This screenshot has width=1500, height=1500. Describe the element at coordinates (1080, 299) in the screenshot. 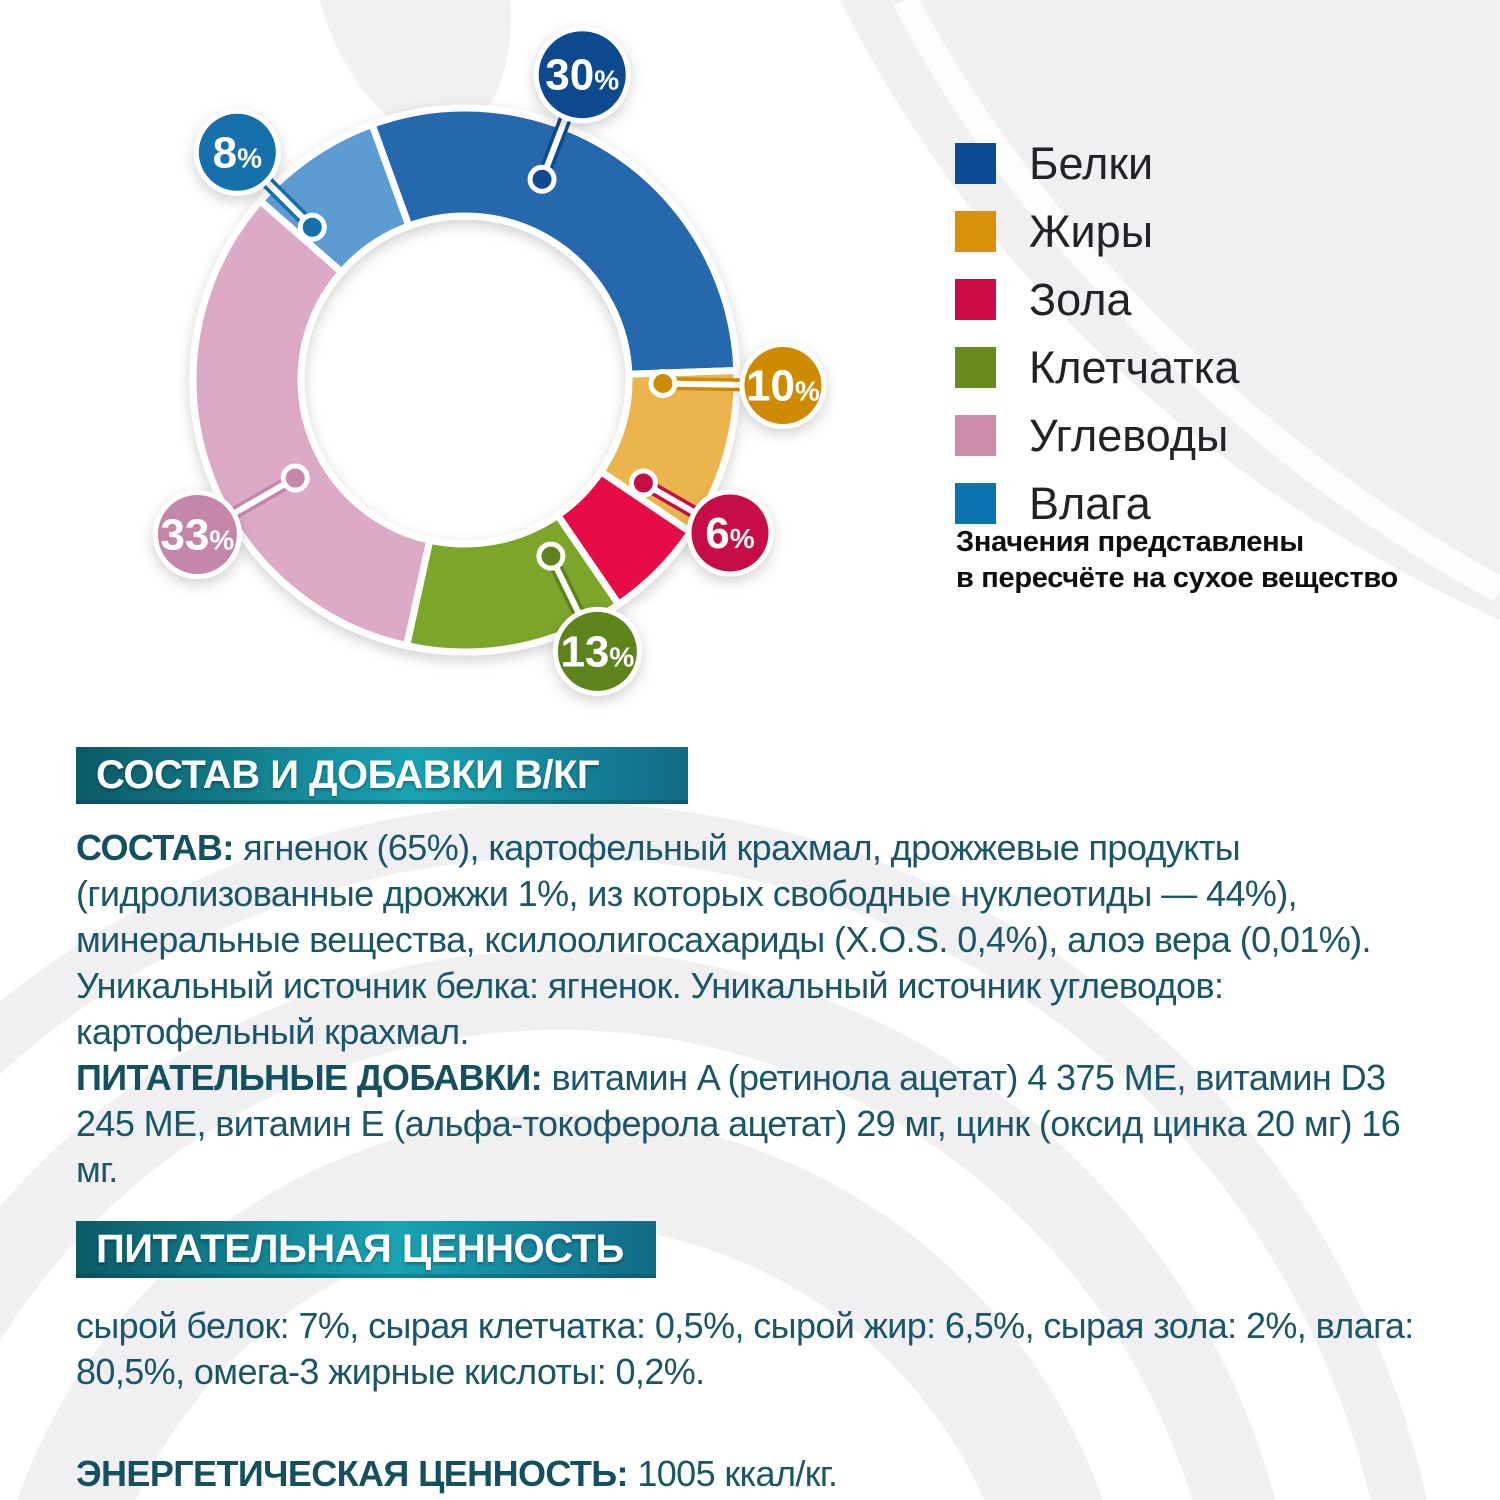

I see `legend-label-ash: Зола` at that location.